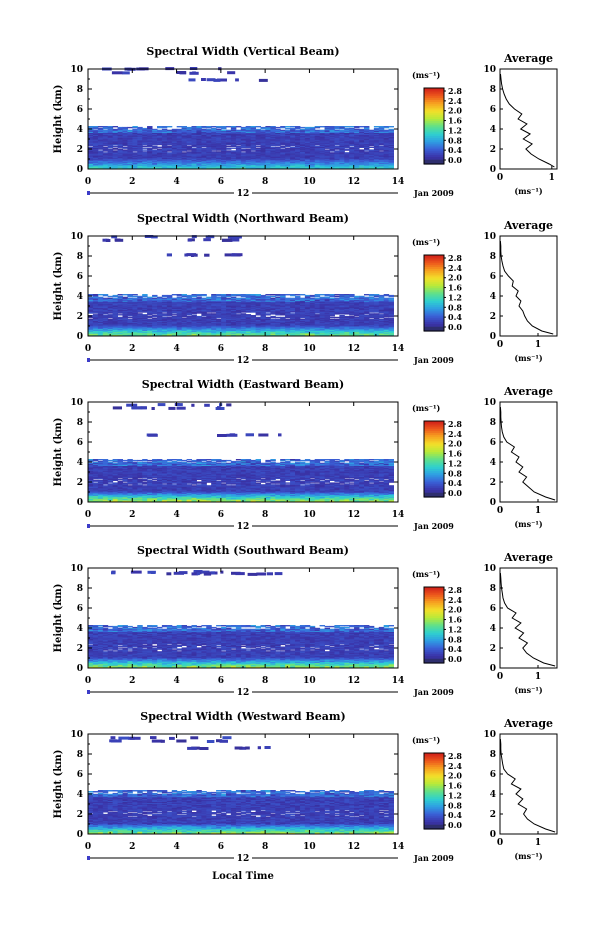 The image size is (616, 929). What do you see at coordinates (241, 286) in the screenshot?
I see `heatmap-cells` at bounding box center [241, 286].